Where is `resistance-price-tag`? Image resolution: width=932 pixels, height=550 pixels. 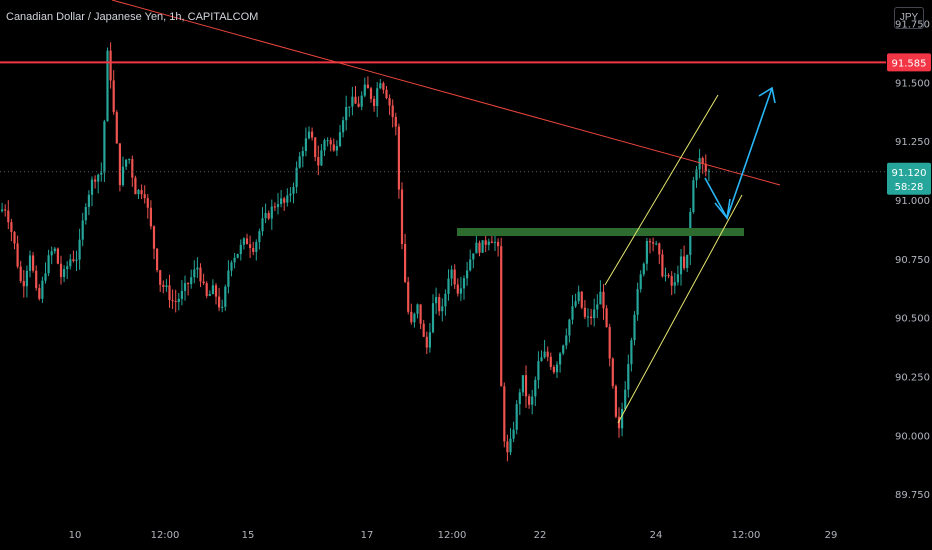 resistance-price-tag is located at coordinates (909, 62).